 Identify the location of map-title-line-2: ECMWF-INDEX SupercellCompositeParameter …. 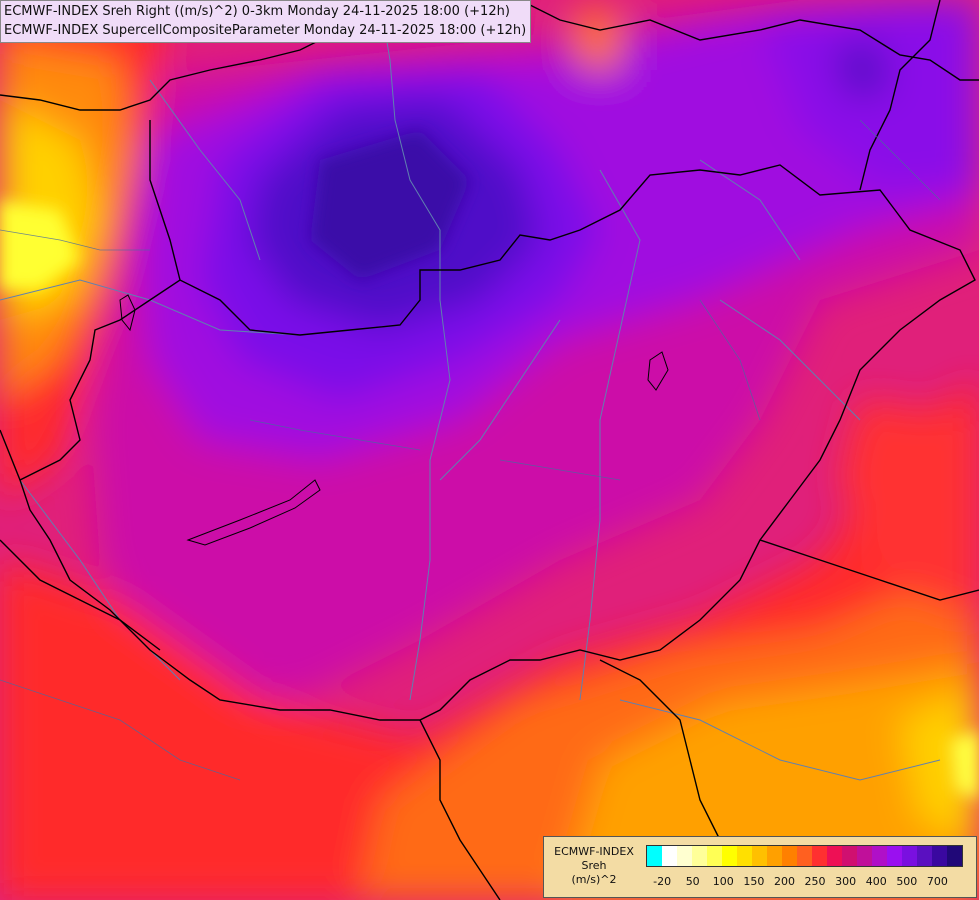
(265, 30).